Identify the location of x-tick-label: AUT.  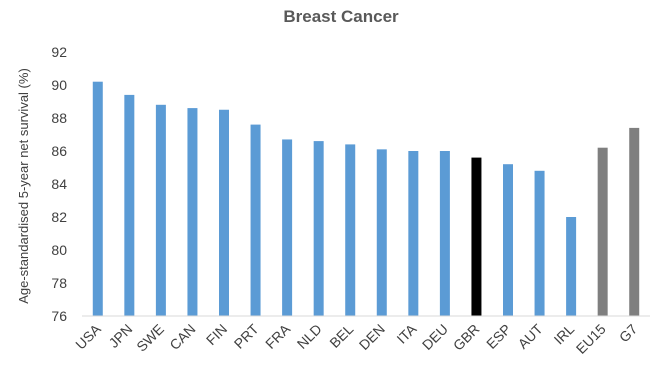
(530, 335).